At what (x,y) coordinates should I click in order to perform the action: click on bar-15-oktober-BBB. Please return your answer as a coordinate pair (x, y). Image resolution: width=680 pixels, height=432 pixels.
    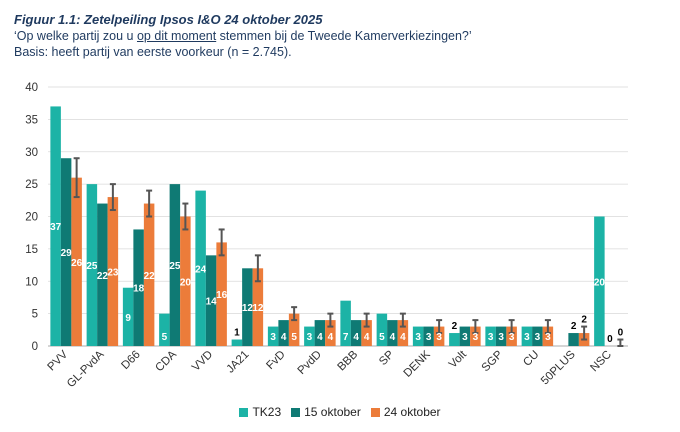
    Looking at the image, I should click on (356, 333).